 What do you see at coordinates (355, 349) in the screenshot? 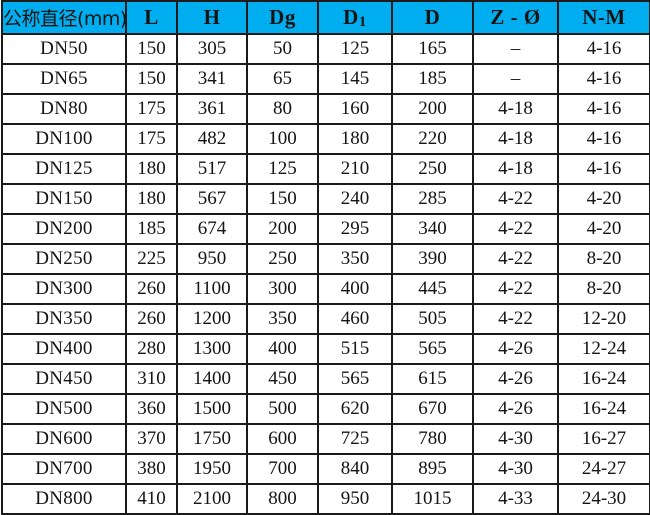
I see `cell-d1: 515` at bounding box center [355, 349].